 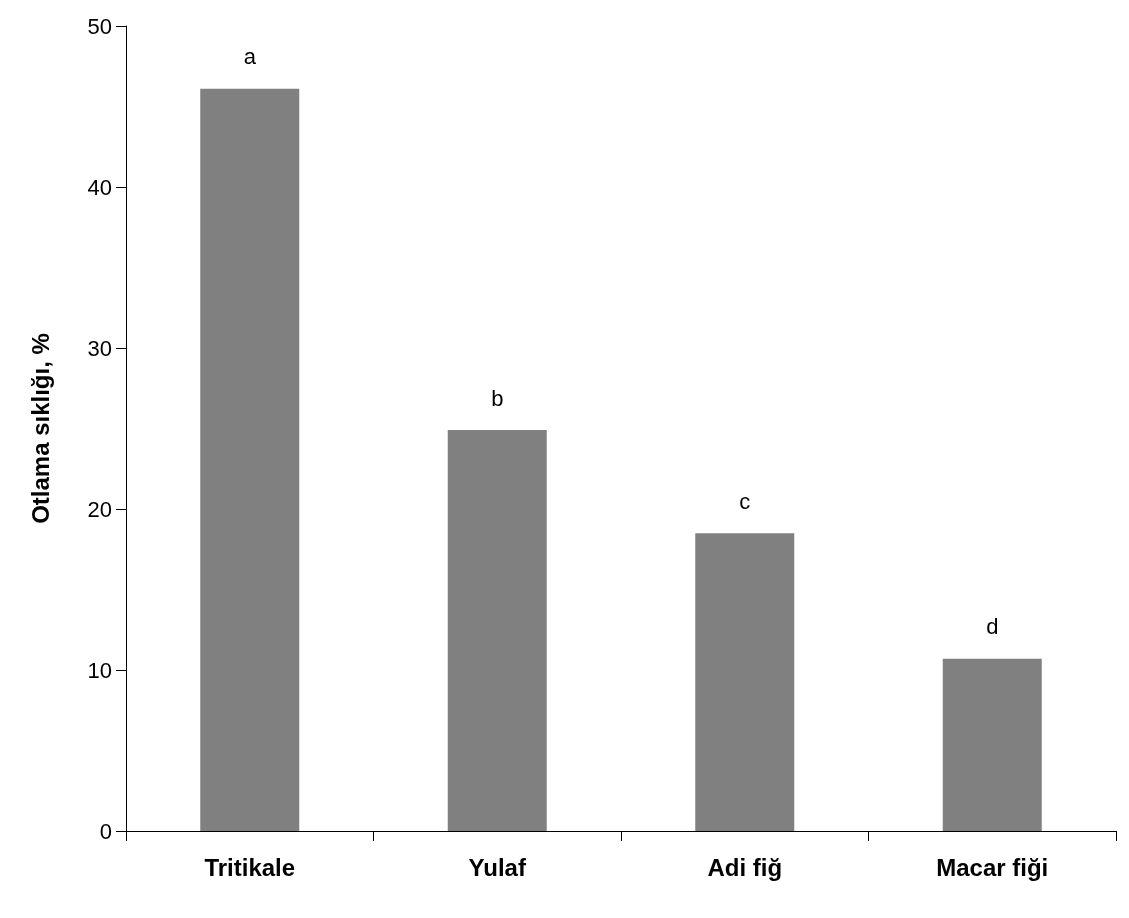 I want to click on y-tick-label: 40, so click(x=99, y=187).